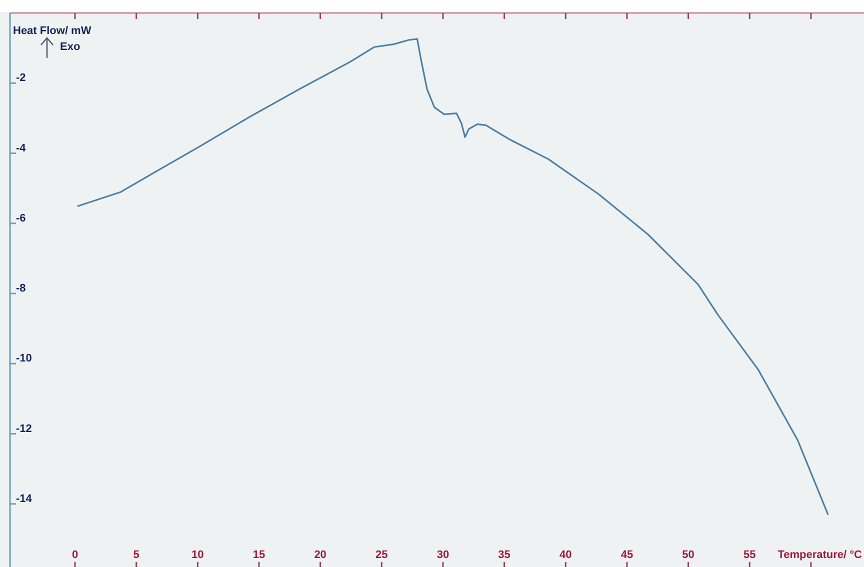 Image resolution: width=864 pixels, height=567 pixels. I want to click on x-tick-label: 55, so click(749, 555).